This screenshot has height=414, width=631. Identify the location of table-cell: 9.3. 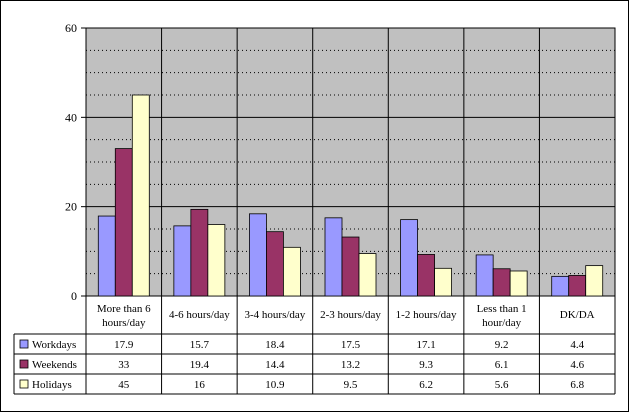
(426, 365).